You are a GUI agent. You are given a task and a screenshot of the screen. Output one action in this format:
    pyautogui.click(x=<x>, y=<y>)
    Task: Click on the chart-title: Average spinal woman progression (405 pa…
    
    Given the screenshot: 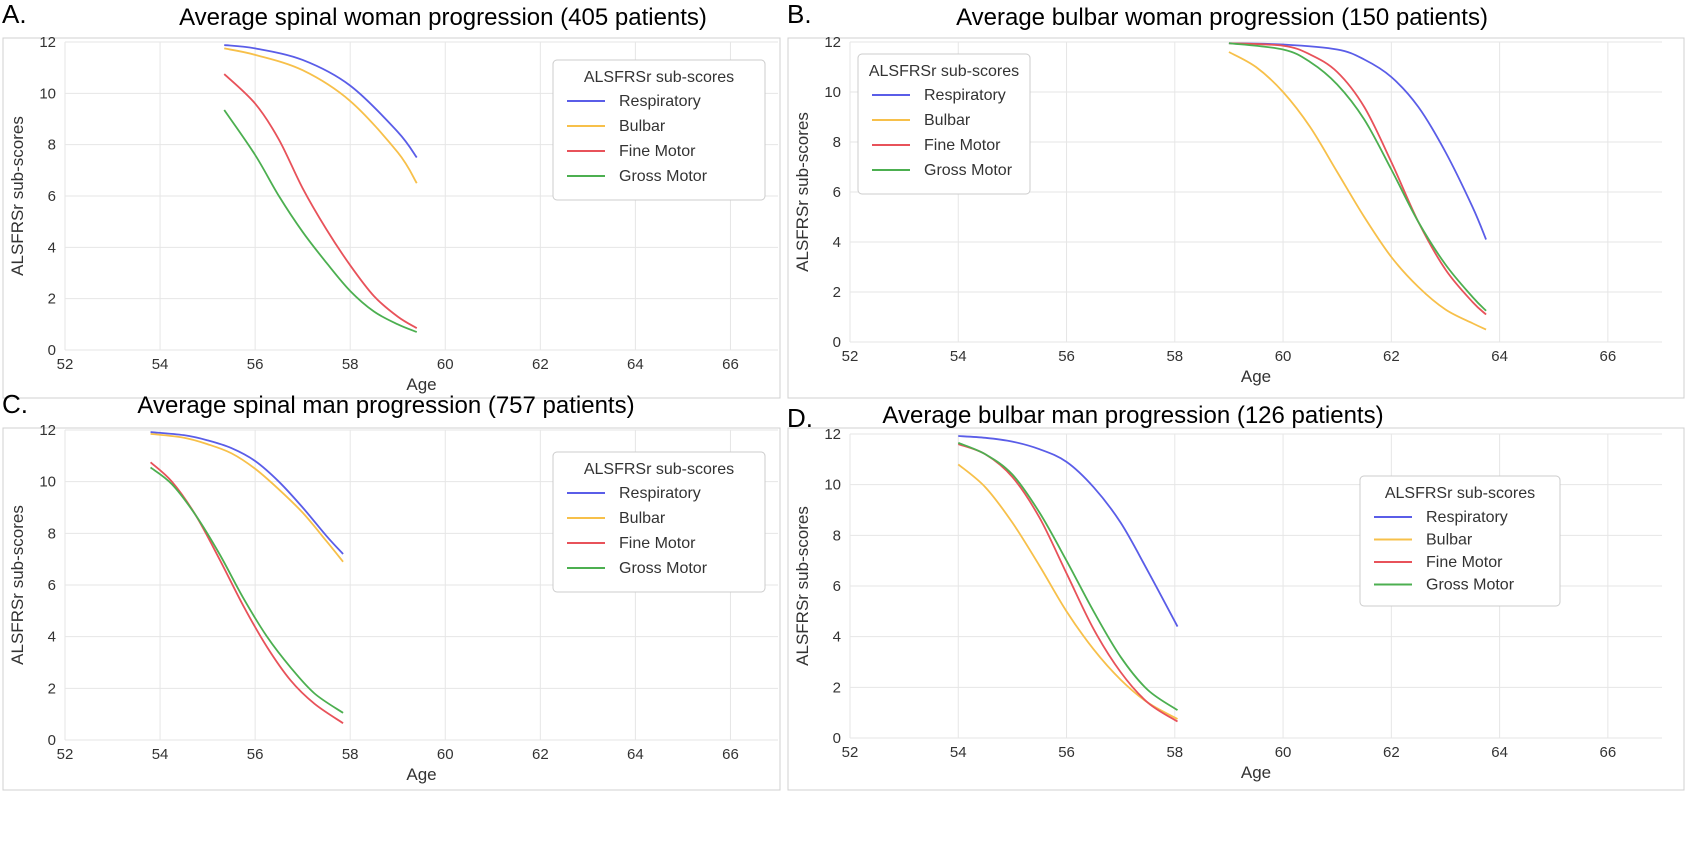 What is the action you would take?
    pyautogui.click(x=443, y=17)
    